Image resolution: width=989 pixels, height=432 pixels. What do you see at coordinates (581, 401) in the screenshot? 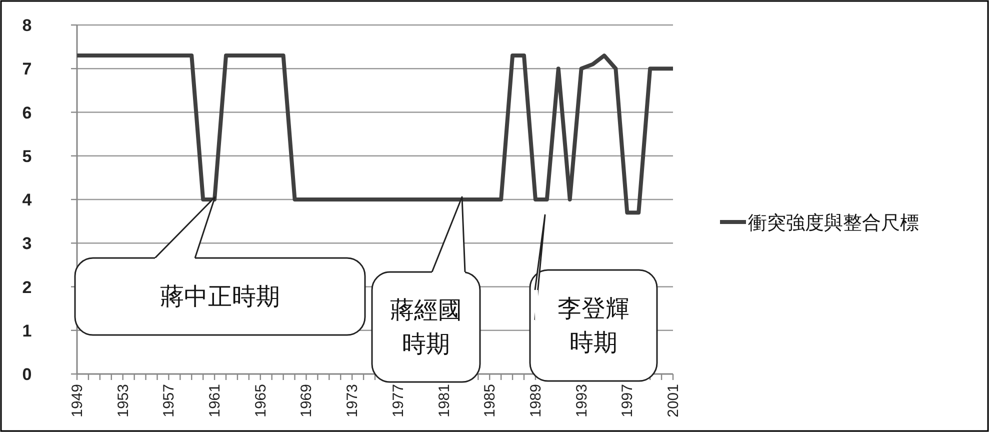
I see `x-tick-label: 1993` at bounding box center [581, 401].